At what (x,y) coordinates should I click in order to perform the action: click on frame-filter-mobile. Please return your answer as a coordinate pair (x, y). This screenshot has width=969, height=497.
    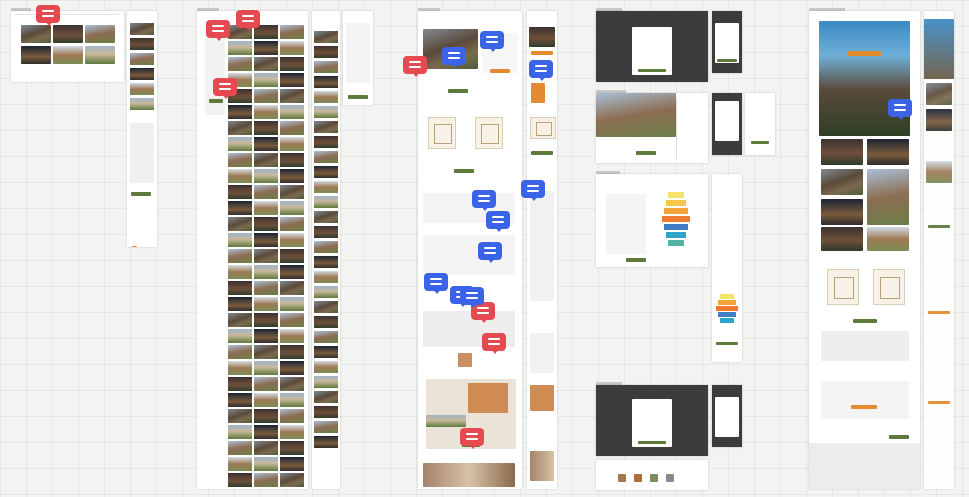
    Looking at the image, I should click on (358, 58).